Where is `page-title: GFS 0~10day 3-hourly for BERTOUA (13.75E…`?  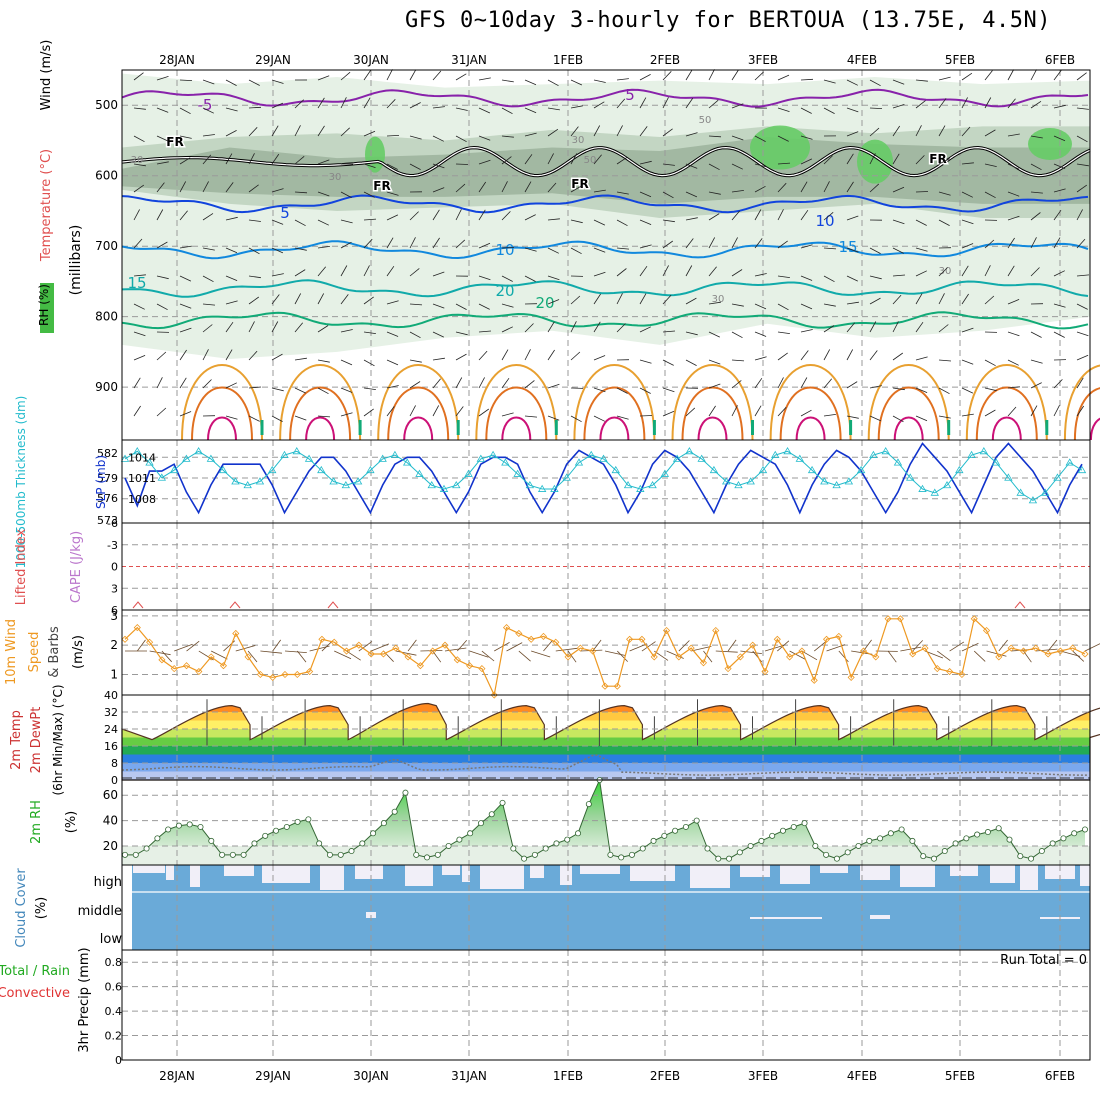 page-title: GFS 0~10day 3-hourly for BERTOUA (13.75E… is located at coordinates (728, 20).